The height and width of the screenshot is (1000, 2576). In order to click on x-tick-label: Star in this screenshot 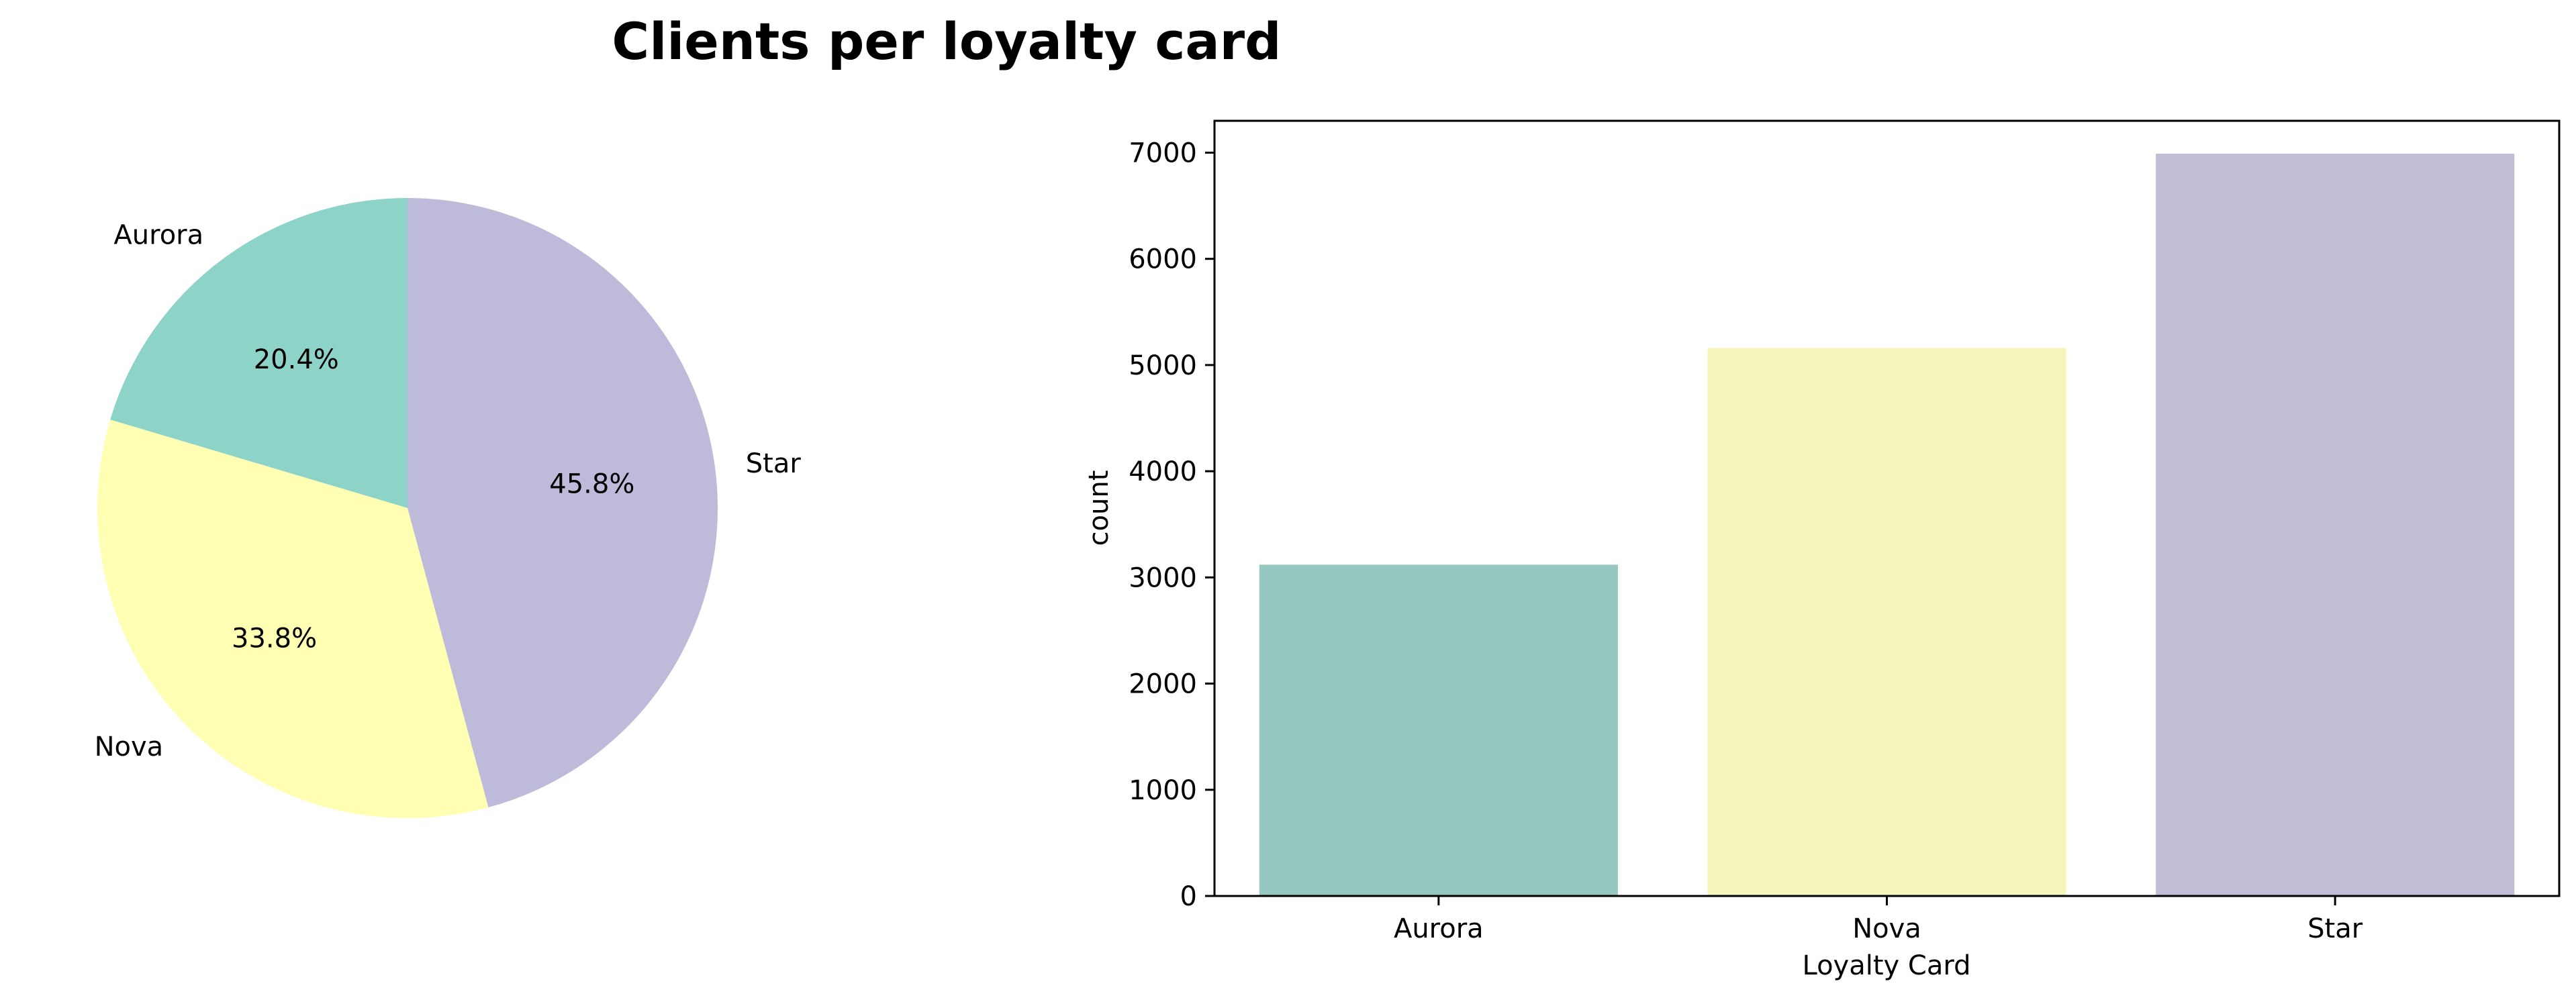, I will do `click(2335, 928)`.